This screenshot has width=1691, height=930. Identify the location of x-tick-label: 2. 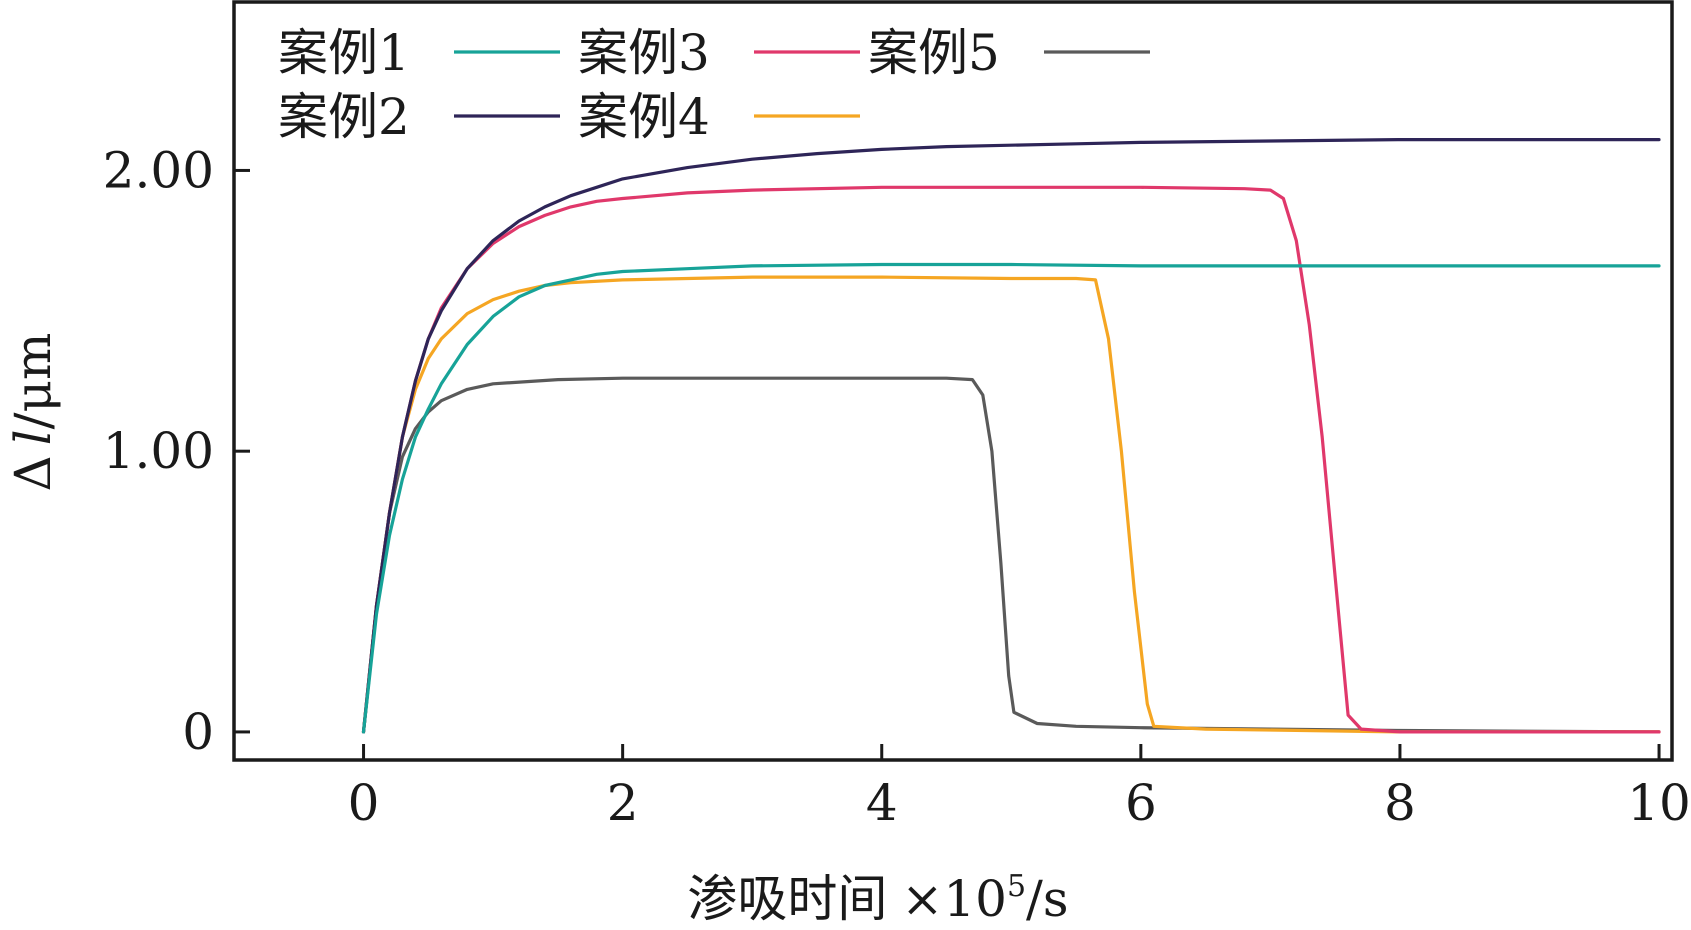
(623, 803).